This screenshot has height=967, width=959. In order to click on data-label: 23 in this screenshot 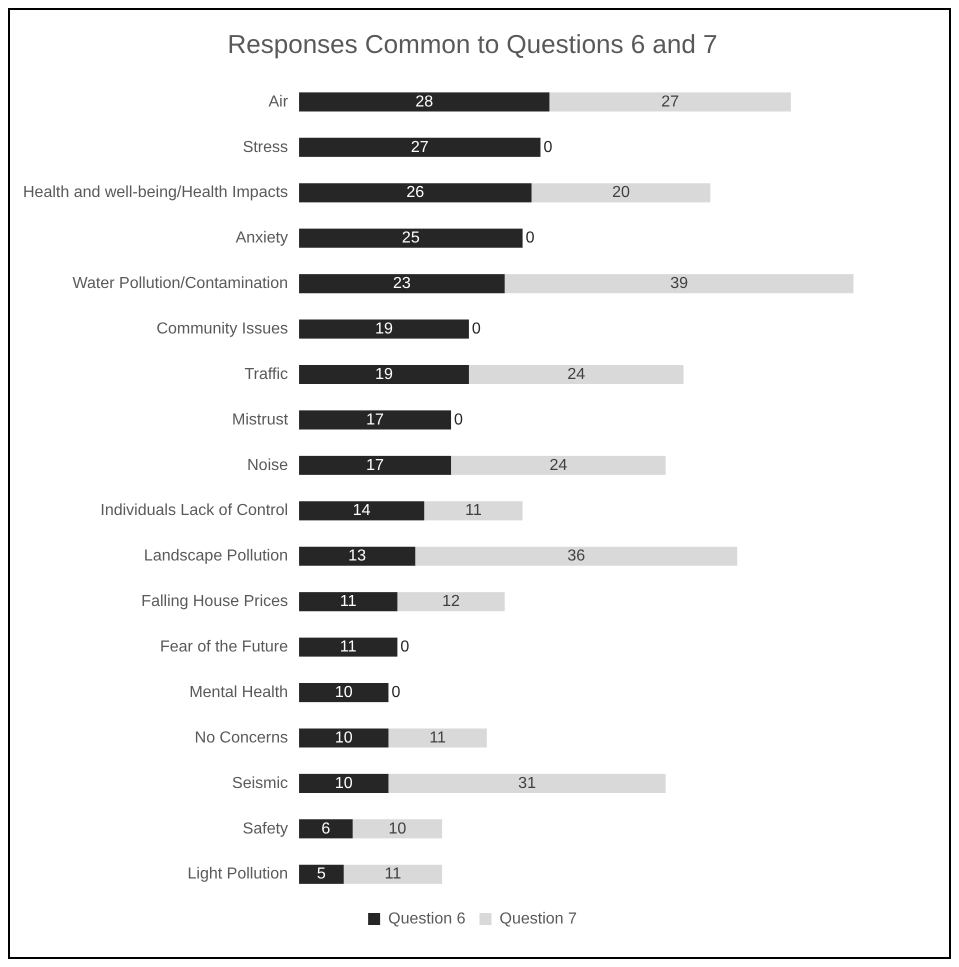, I will do `click(401, 283)`.